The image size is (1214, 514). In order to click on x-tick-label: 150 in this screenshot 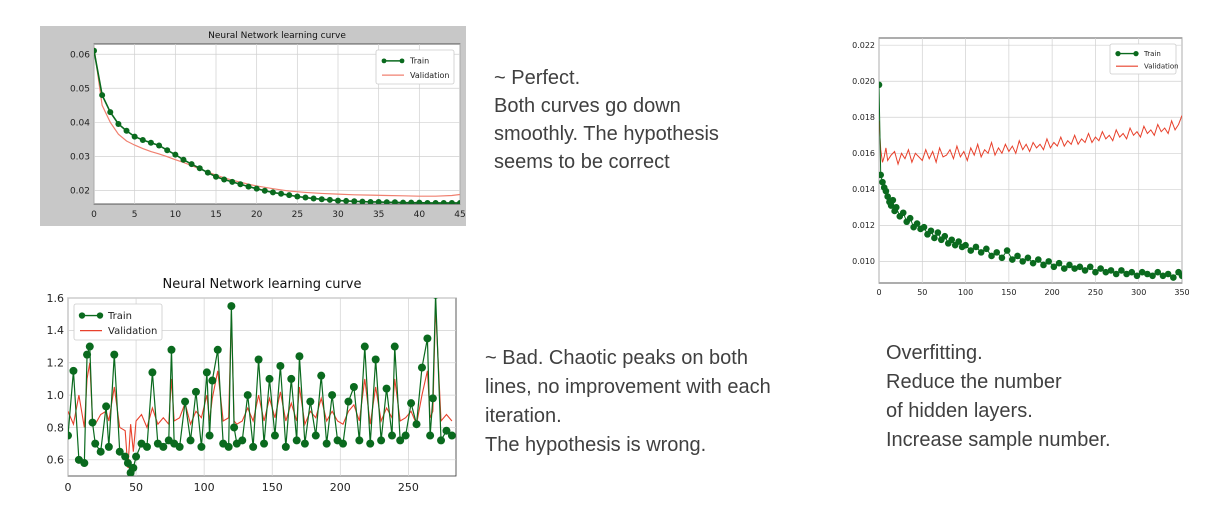, I will do `click(272, 487)`.